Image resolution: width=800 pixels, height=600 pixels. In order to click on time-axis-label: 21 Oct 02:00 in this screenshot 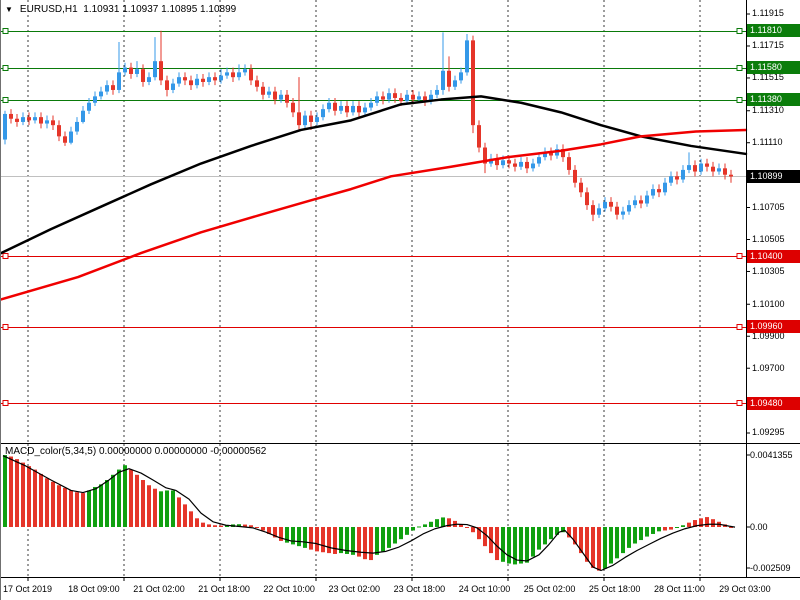, I will do `click(159, 589)`.